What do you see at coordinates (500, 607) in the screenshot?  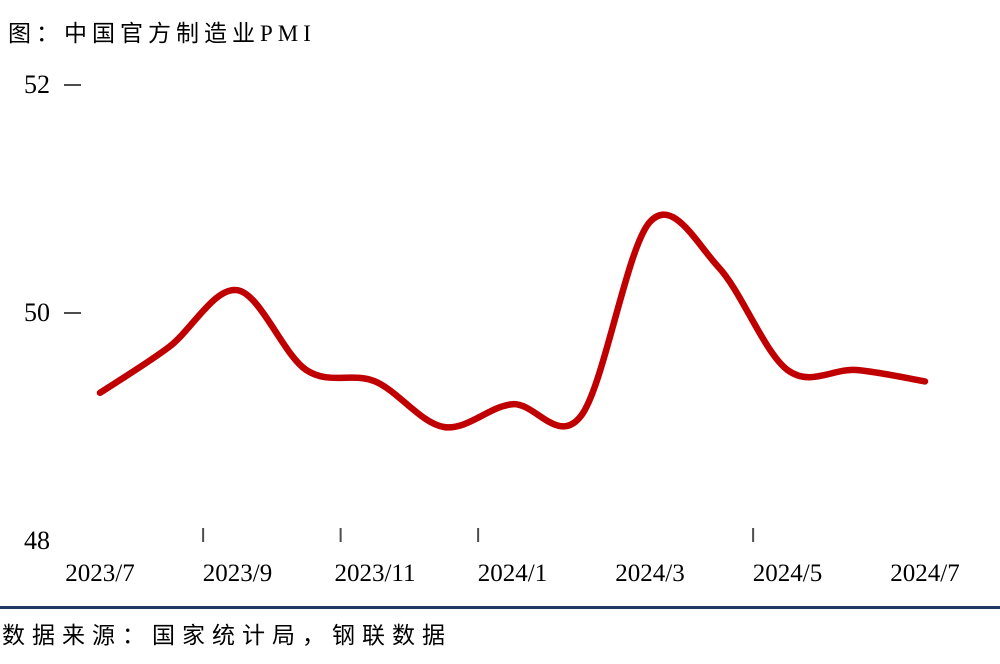 I see `footer-divider` at bounding box center [500, 607].